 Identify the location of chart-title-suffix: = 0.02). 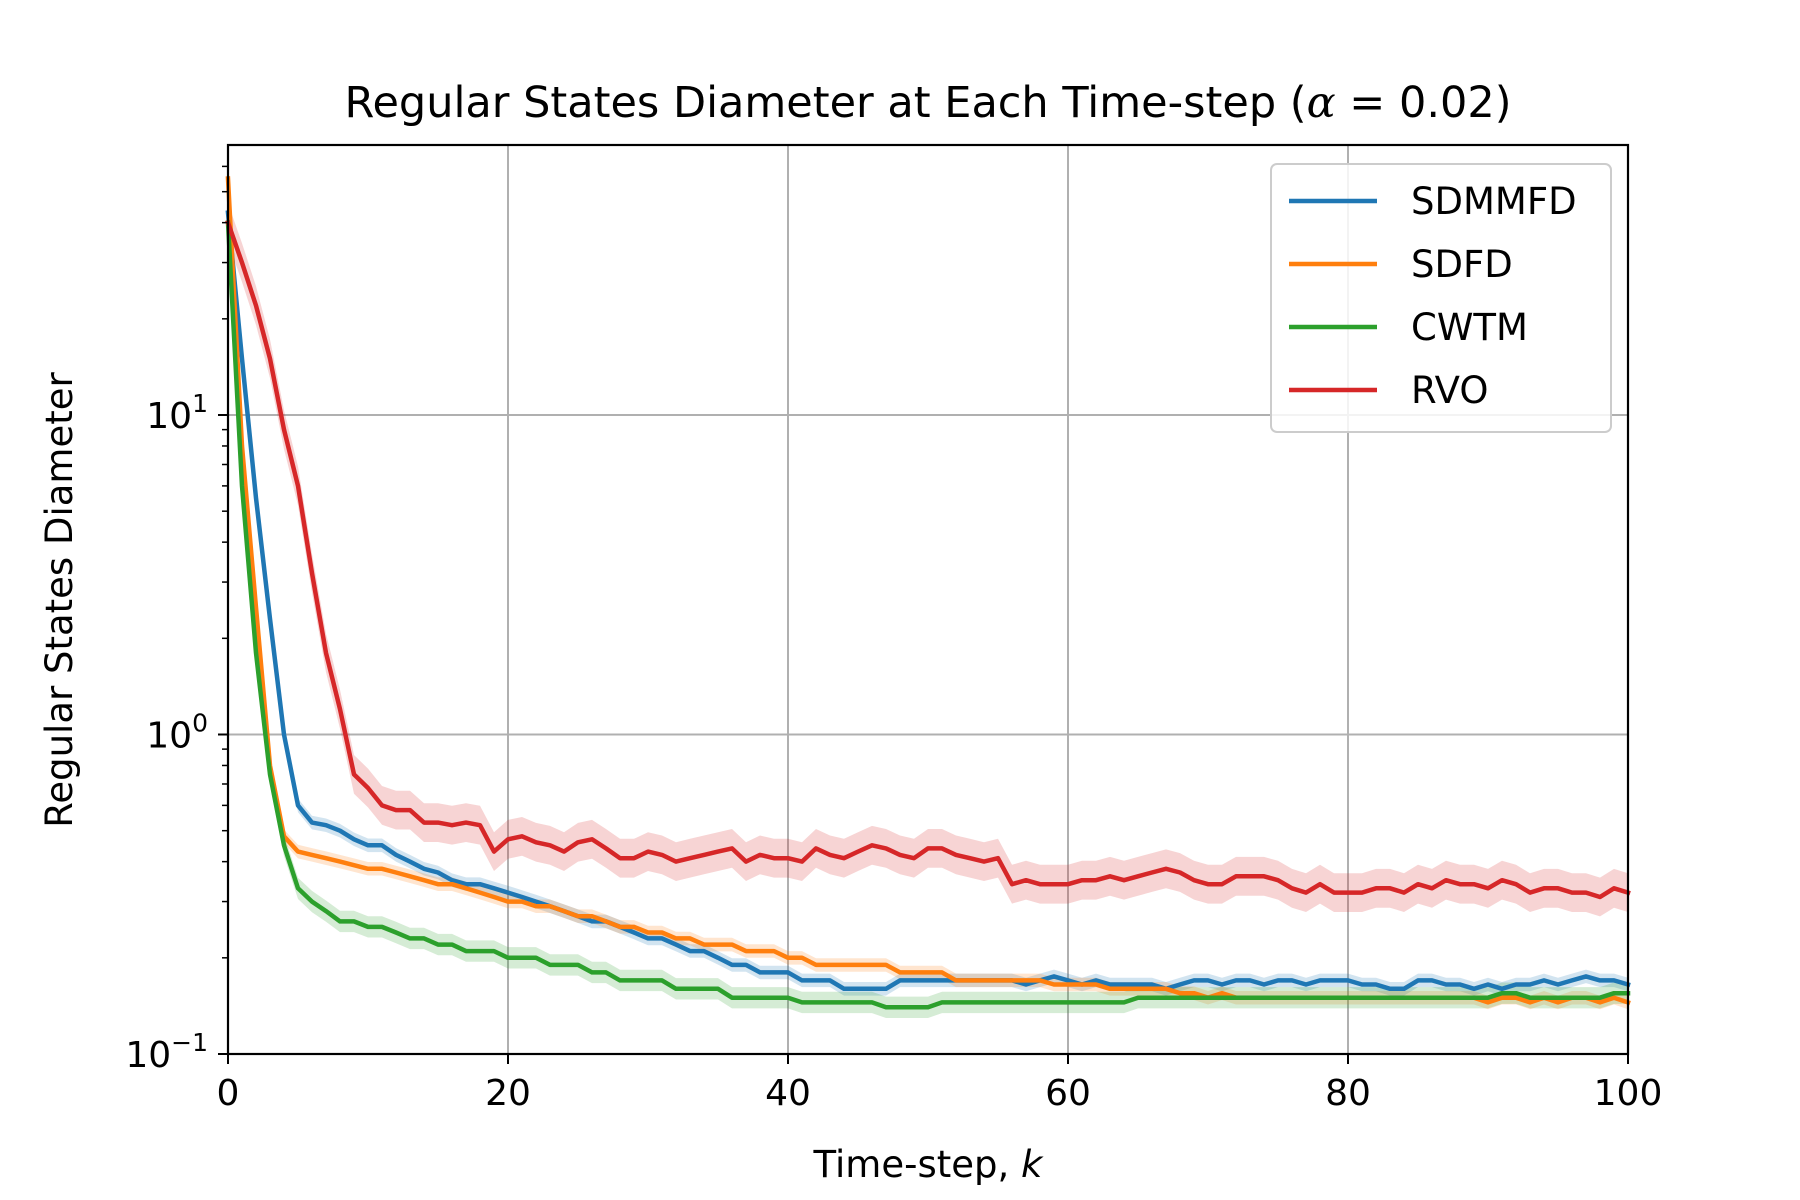
(1424, 103).